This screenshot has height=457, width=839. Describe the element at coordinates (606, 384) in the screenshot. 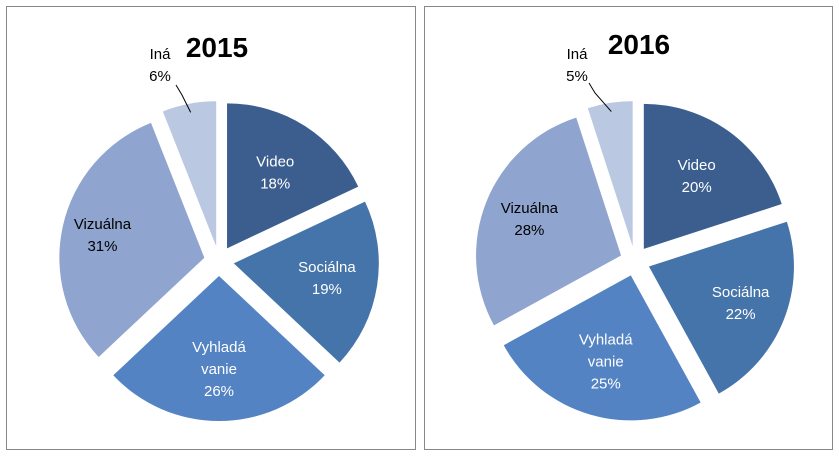

I see `data-label-vyhladavanie: 25%` at that location.